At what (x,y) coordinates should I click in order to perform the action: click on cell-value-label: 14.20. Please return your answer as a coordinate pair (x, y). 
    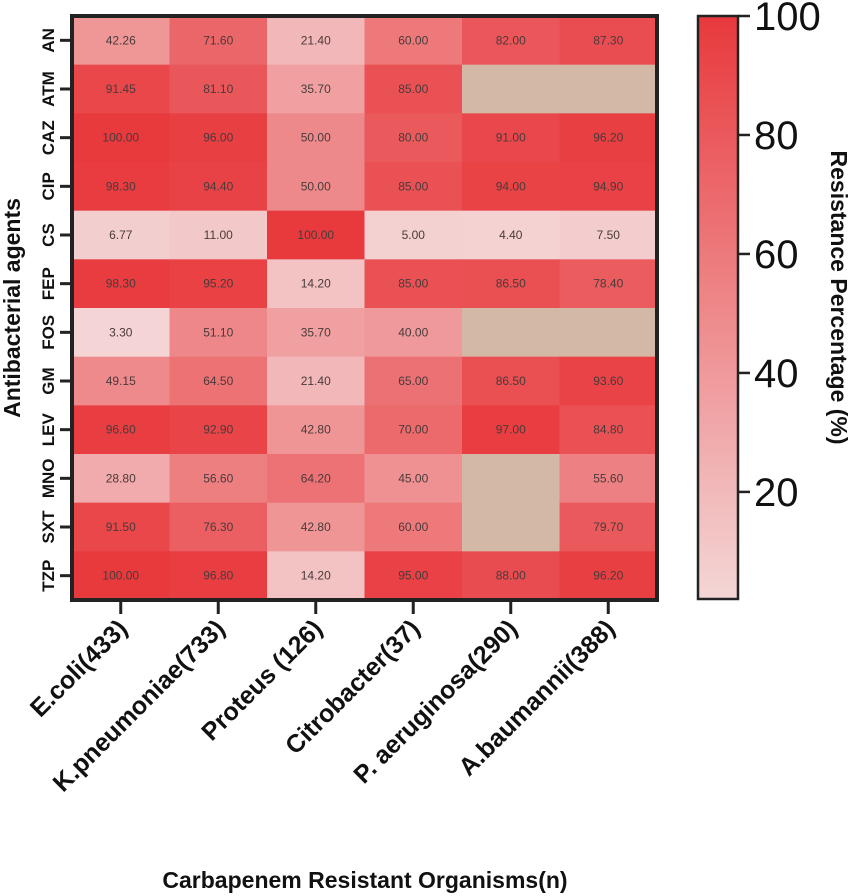
    Looking at the image, I should click on (316, 284).